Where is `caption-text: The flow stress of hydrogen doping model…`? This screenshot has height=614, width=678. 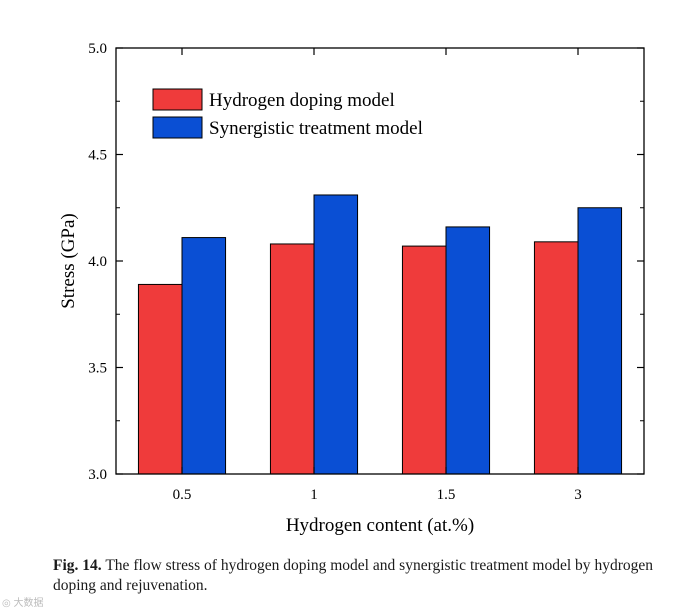 caption-text: The flow stress of hydrogen doping model… is located at coordinates (353, 575).